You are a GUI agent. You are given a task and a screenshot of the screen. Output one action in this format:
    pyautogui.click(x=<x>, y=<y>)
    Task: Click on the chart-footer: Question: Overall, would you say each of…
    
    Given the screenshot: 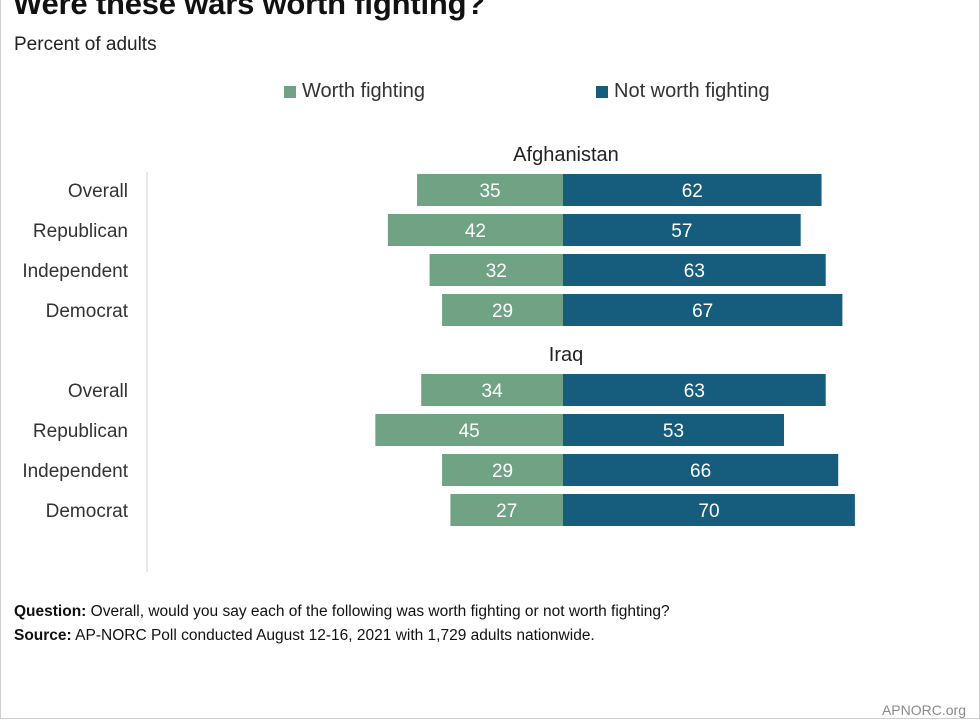 What is the action you would take?
    pyautogui.click(x=342, y=624)
    